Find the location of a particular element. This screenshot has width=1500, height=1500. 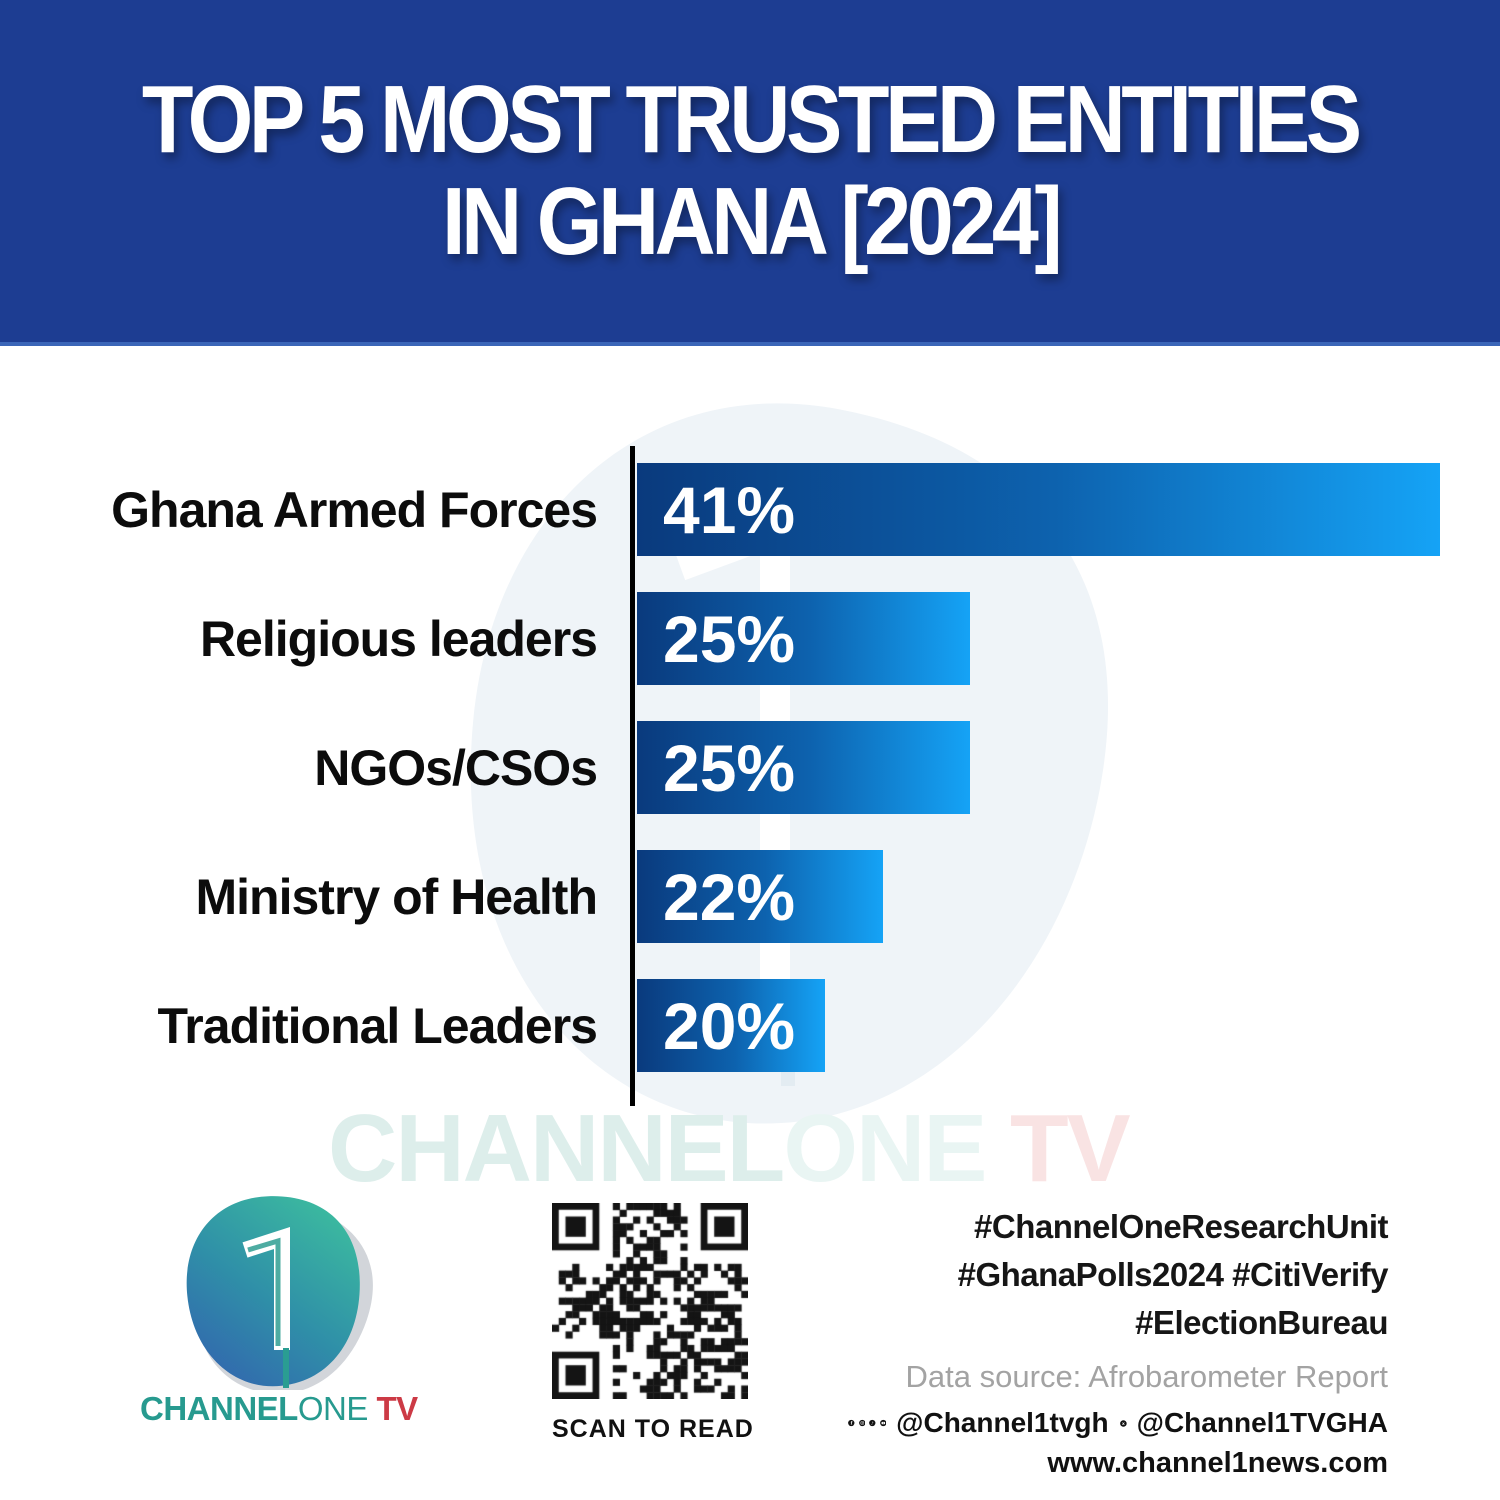

logo-wordmark: CHANNELONE TV is located at coordinates (279, 1409).